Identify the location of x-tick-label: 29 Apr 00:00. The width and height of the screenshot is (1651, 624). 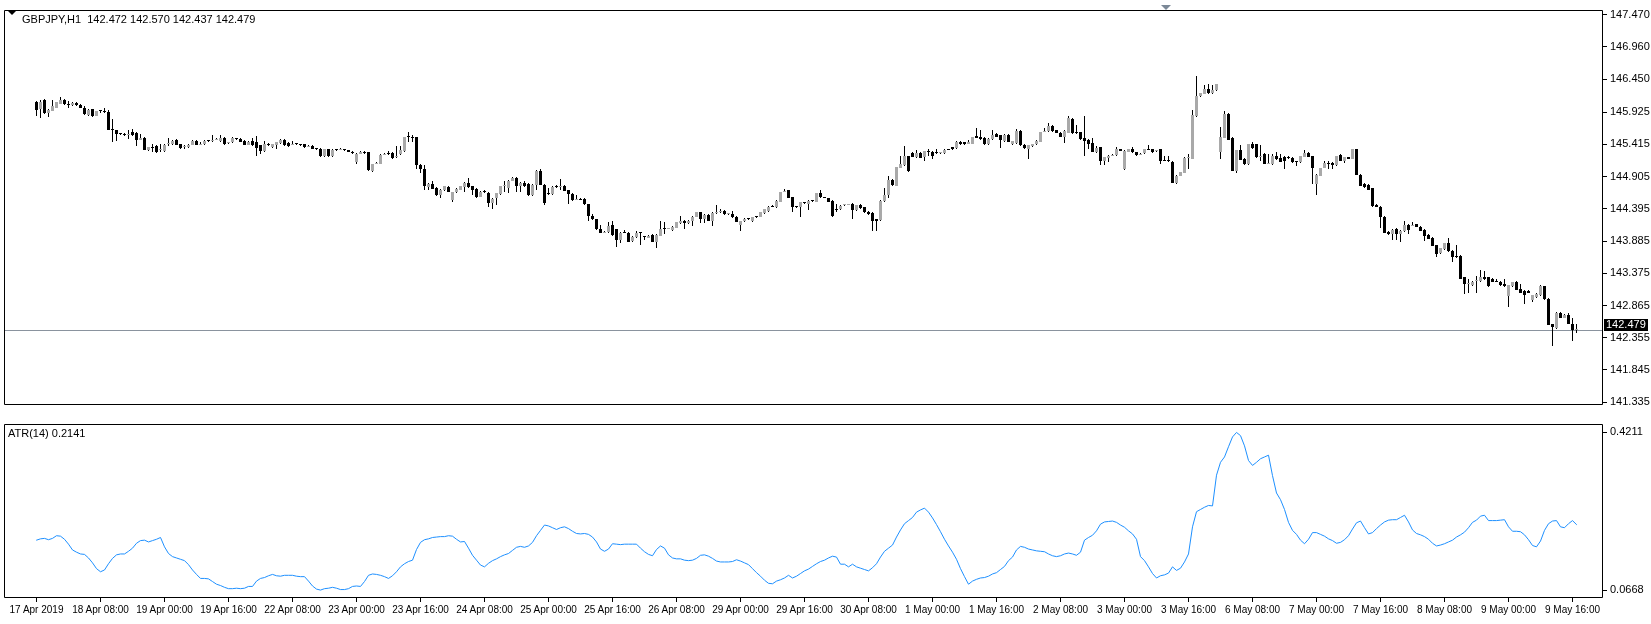
(741, 609).